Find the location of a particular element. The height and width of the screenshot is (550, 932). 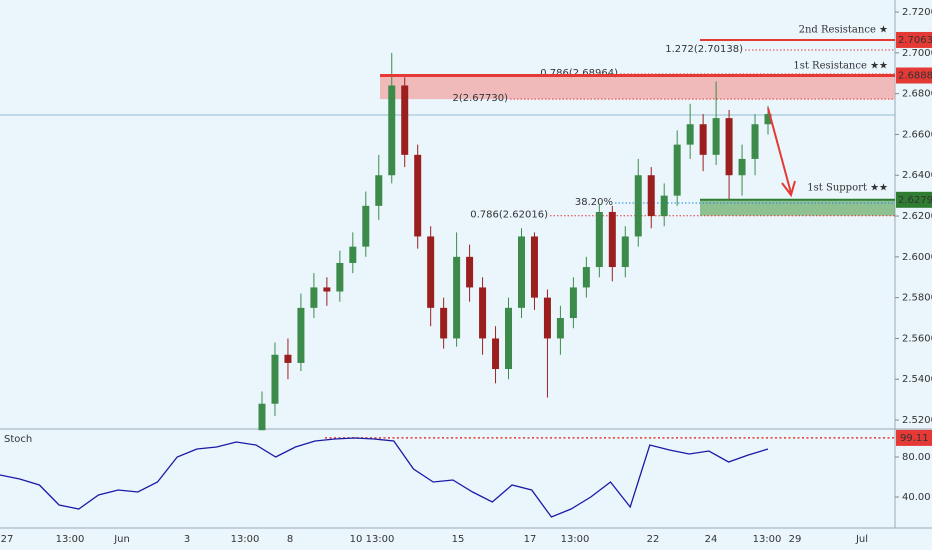

y-tick-label: 2.72000 is located at coordinates (917, 12).